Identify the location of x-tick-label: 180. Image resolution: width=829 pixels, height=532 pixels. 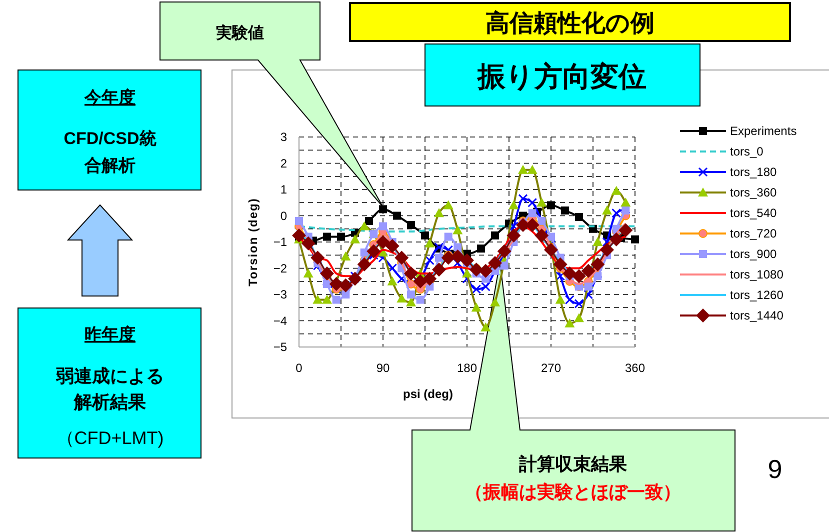
(467, 368).